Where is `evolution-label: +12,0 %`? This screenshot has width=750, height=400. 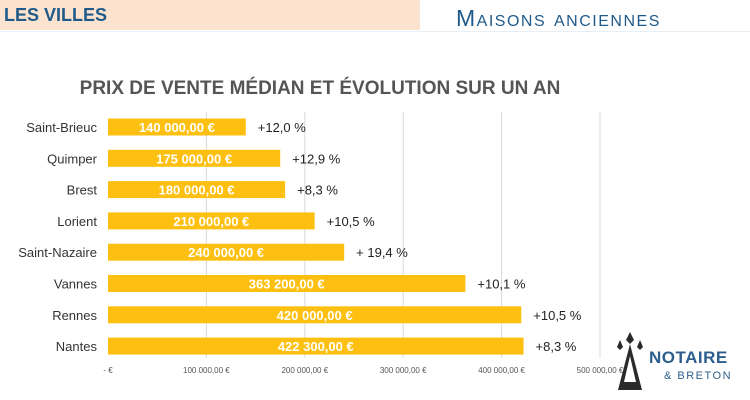 evolution-label: +12,0 % is located at coordinates (282, 127).